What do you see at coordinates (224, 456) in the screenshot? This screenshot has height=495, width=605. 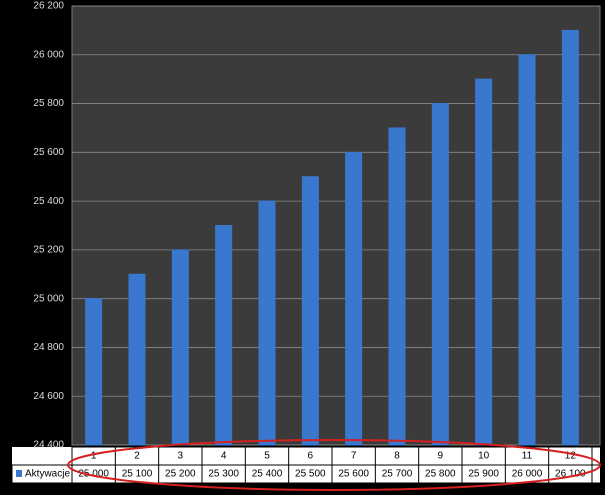 I see `x-tick-label: 4` at bounding box center [224, 456].